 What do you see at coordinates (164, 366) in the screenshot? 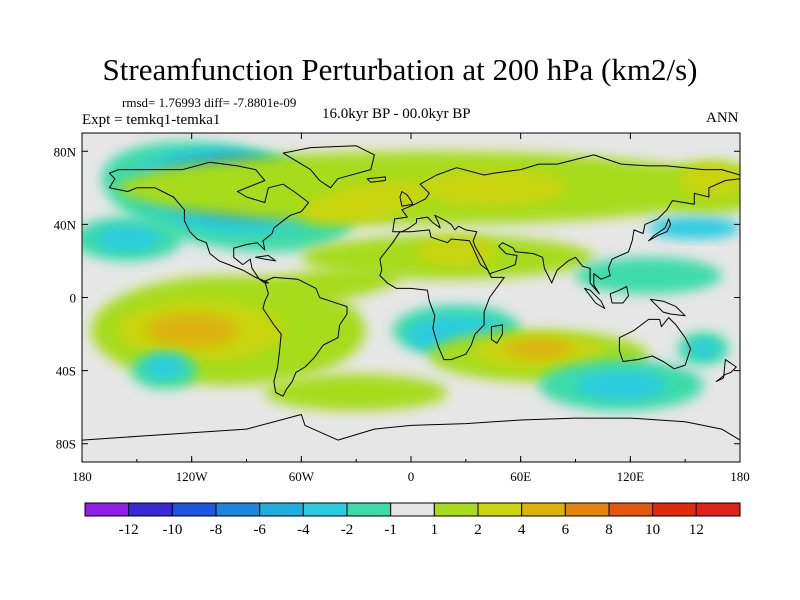
I see `field-spac-neg2` at bounding box center [164, 366].